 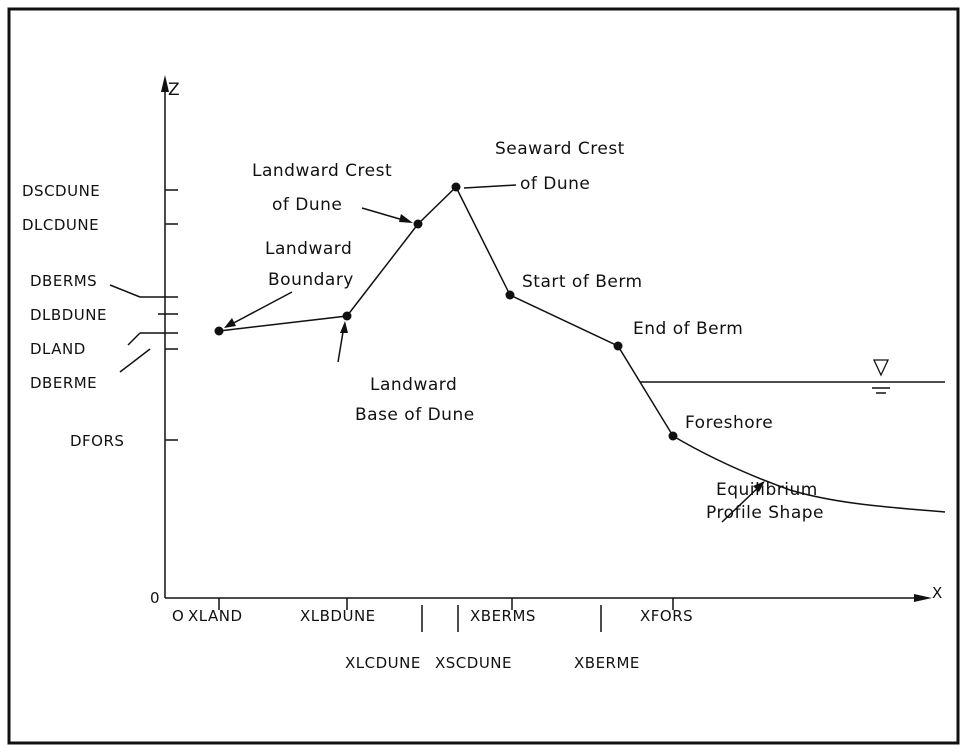 What do you see at coordinates (729, 423) in the screenshot?
I see `annotation: Foreshore` at bounding box center [729, 423].